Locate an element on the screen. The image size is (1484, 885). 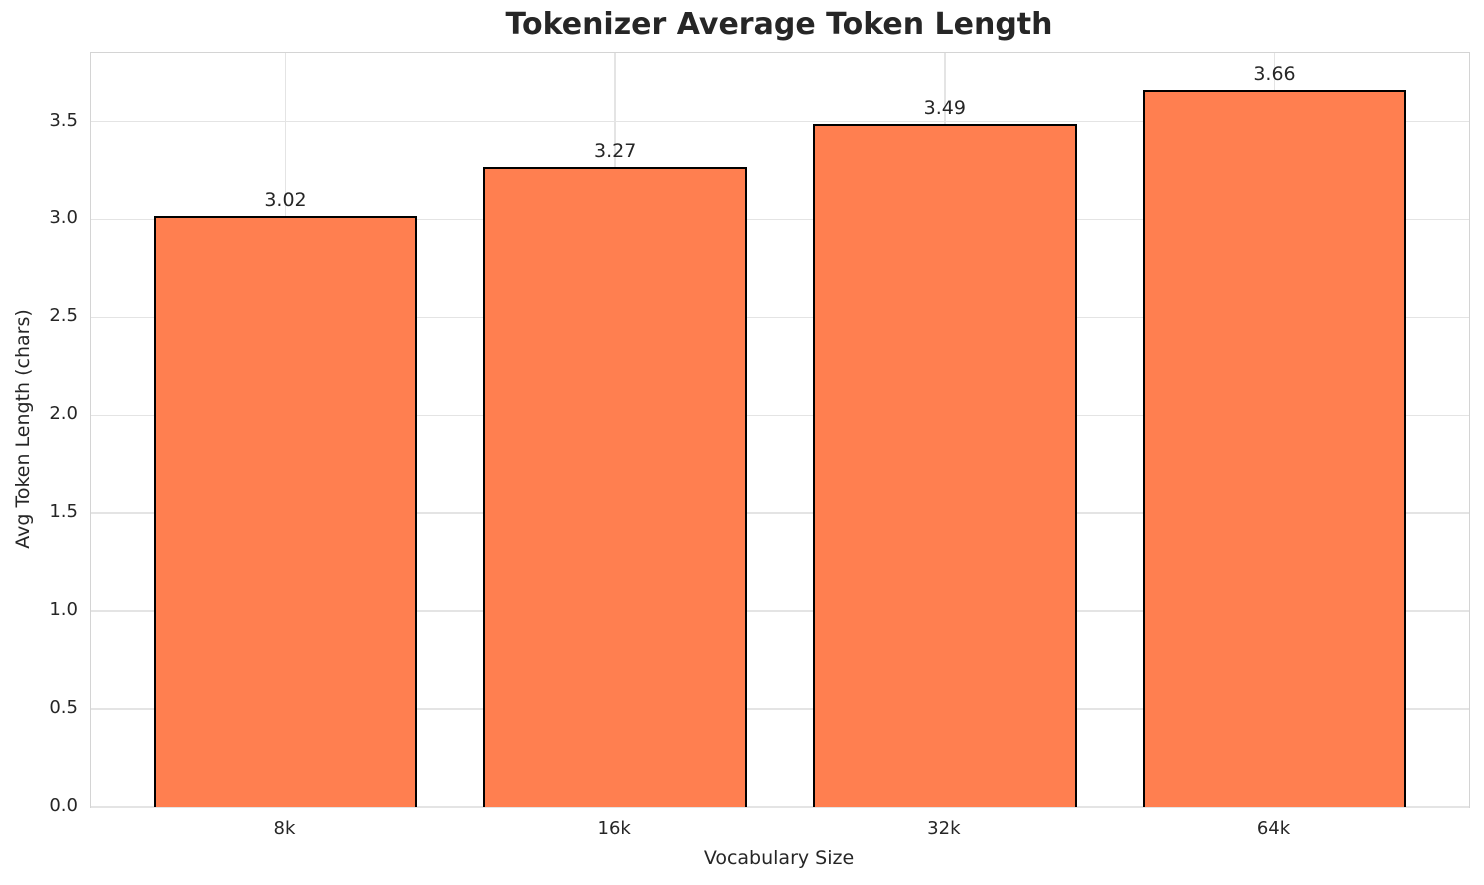
bar-value-label: 3.66 is located at coordinates (1274, 74).